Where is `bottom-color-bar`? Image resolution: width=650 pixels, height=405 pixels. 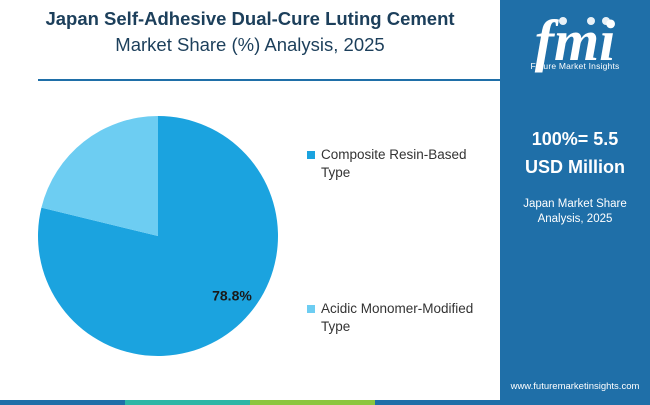 bottom-color-bar is located at coordinates (250, 402).